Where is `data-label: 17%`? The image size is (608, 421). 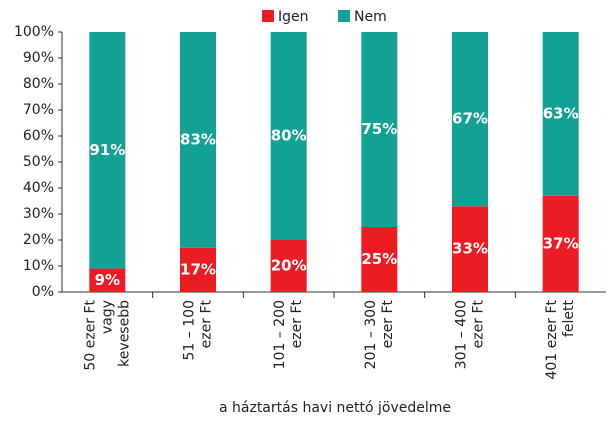
data-label: 17% is located at coordinates (198, 269).